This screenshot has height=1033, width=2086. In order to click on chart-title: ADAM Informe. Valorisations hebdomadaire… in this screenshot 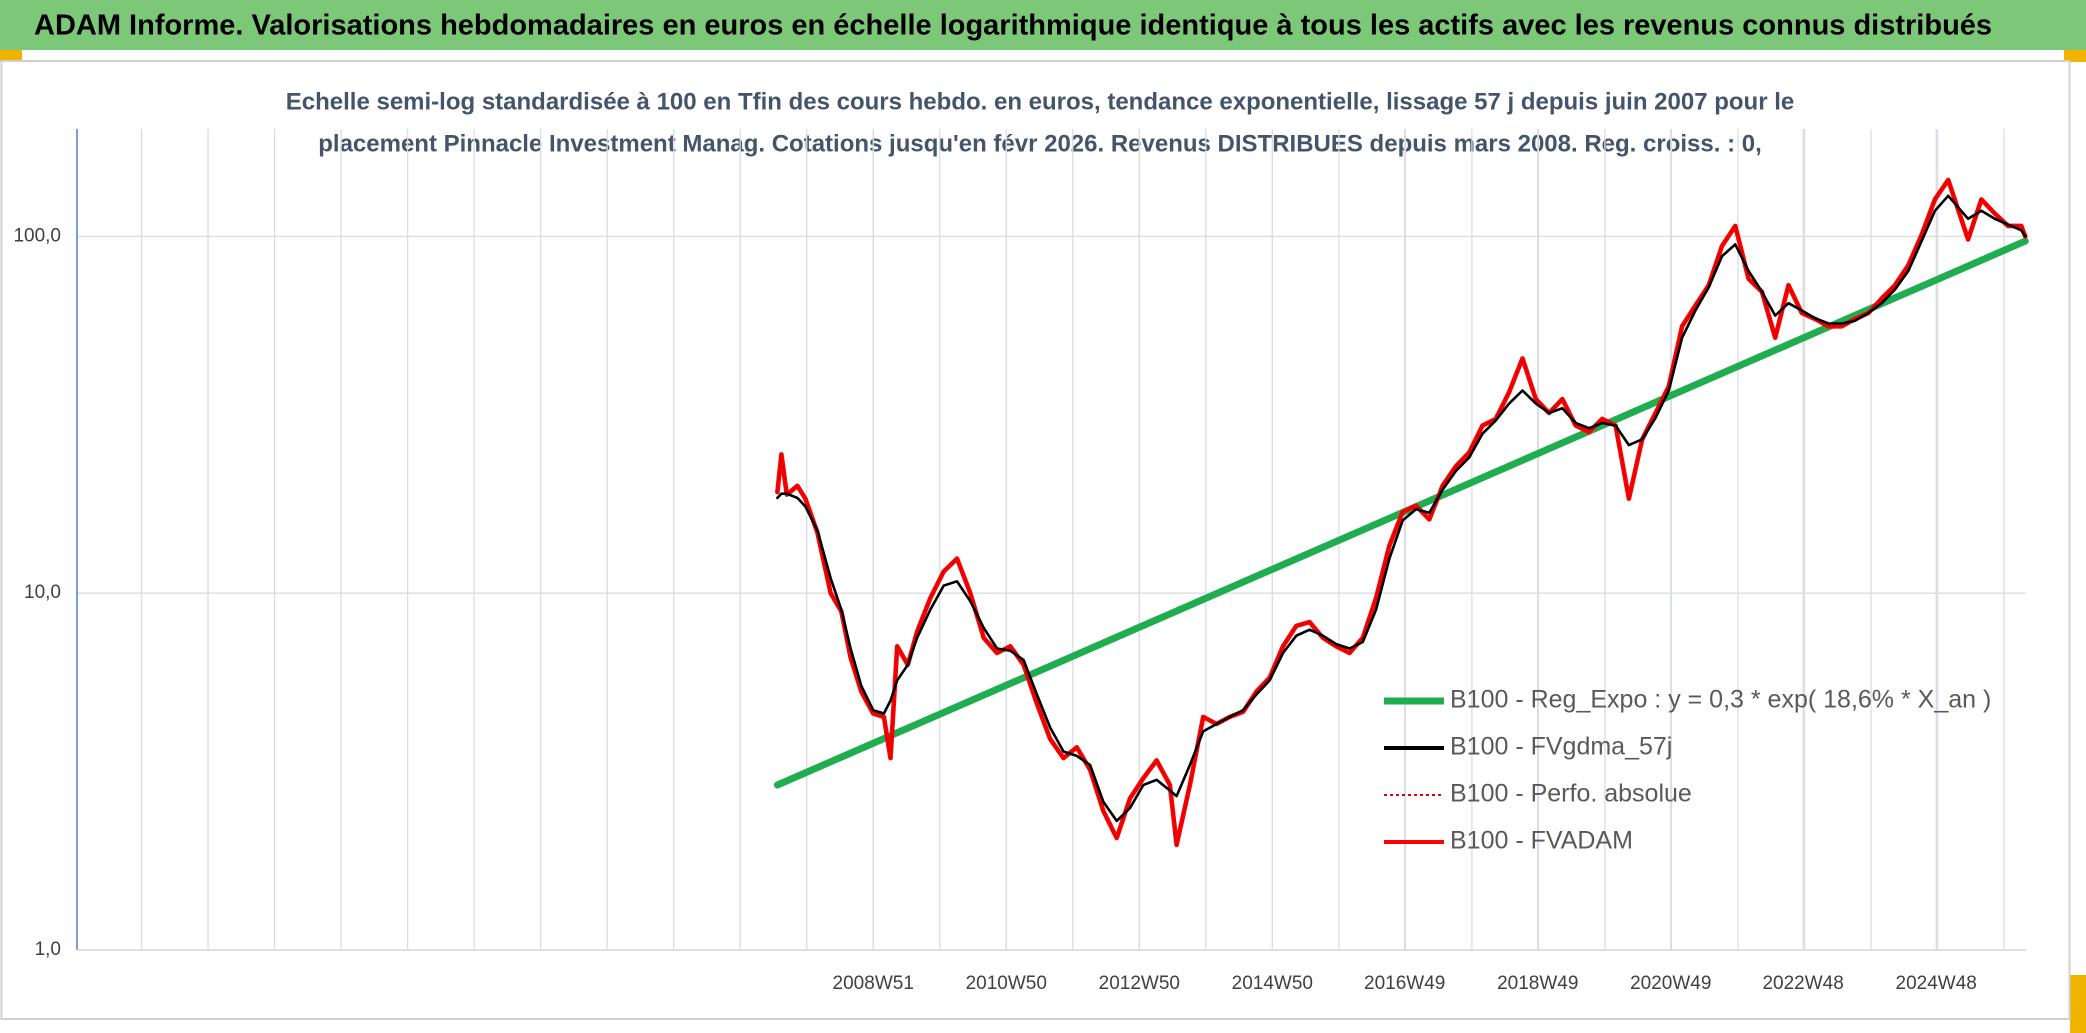, I will do `click(1013, 26)`.